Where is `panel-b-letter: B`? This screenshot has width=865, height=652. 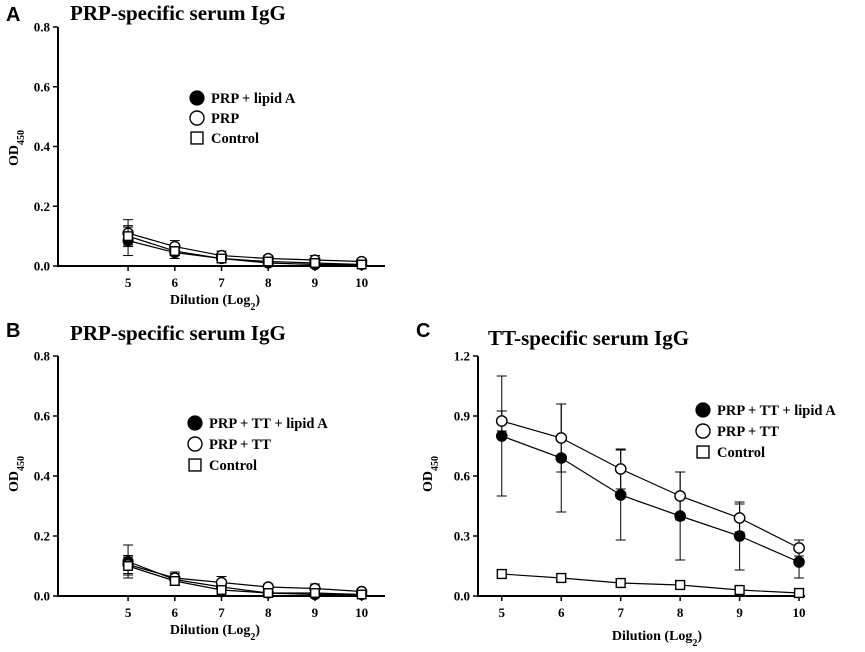 panel-b-letter: B is located at coordinates (13, 331).